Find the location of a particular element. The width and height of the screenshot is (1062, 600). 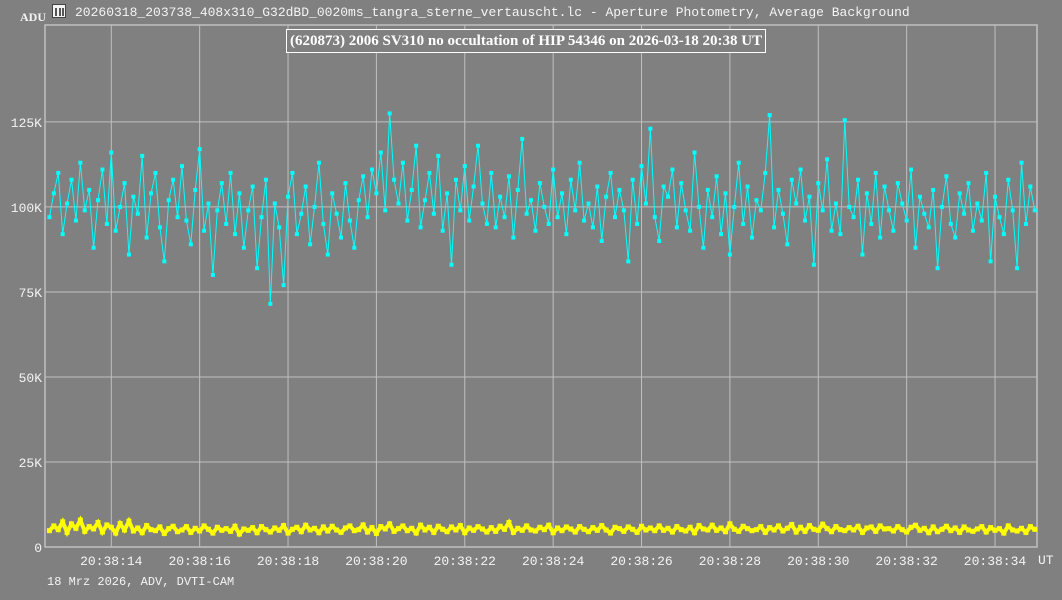

y-tick-label: 0 is located at coordinates (38, 548).